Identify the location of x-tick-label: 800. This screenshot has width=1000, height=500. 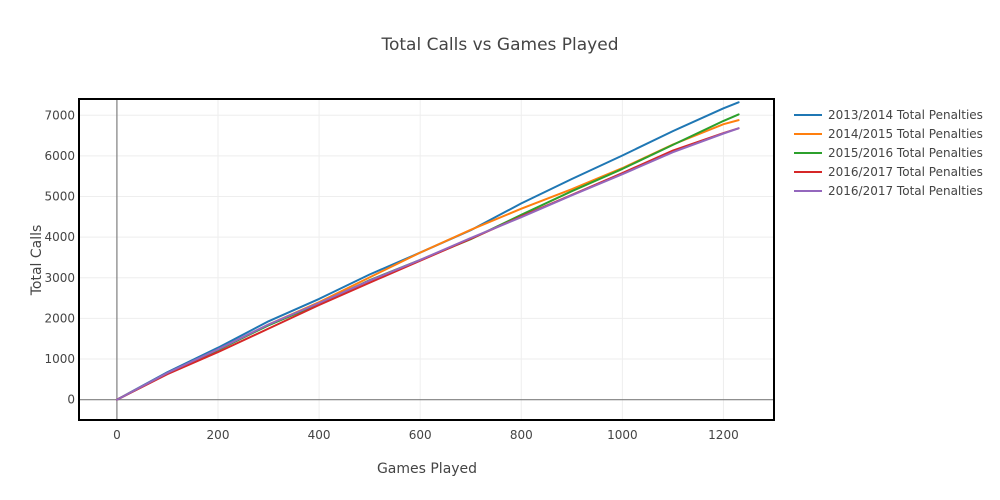
(521, 435).